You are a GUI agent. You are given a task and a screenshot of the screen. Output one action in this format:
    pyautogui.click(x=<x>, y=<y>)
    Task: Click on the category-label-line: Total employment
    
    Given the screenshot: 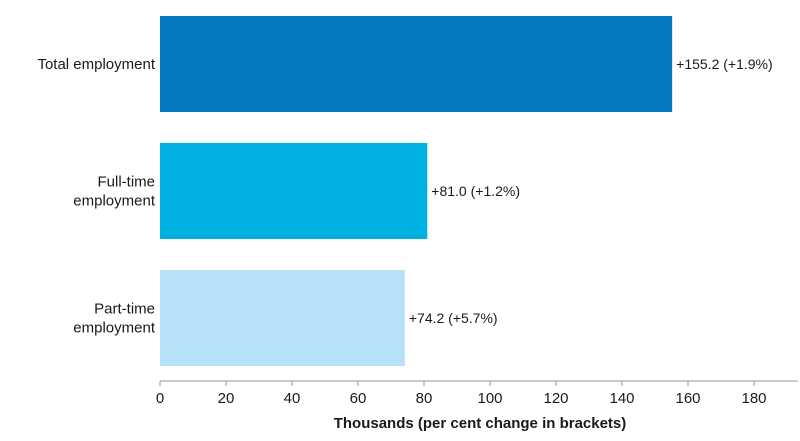 What is the action you would take?
    pyautogui.click(x=96, y=64)
    